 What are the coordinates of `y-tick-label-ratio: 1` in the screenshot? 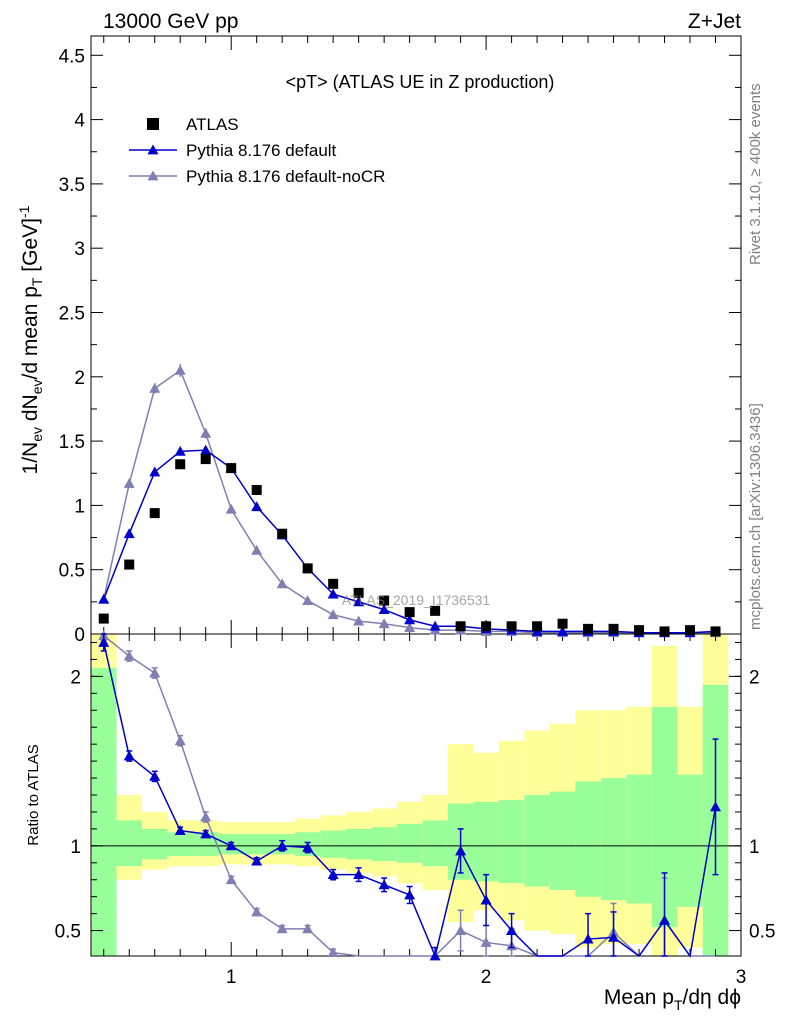 It's located at (75, 847).